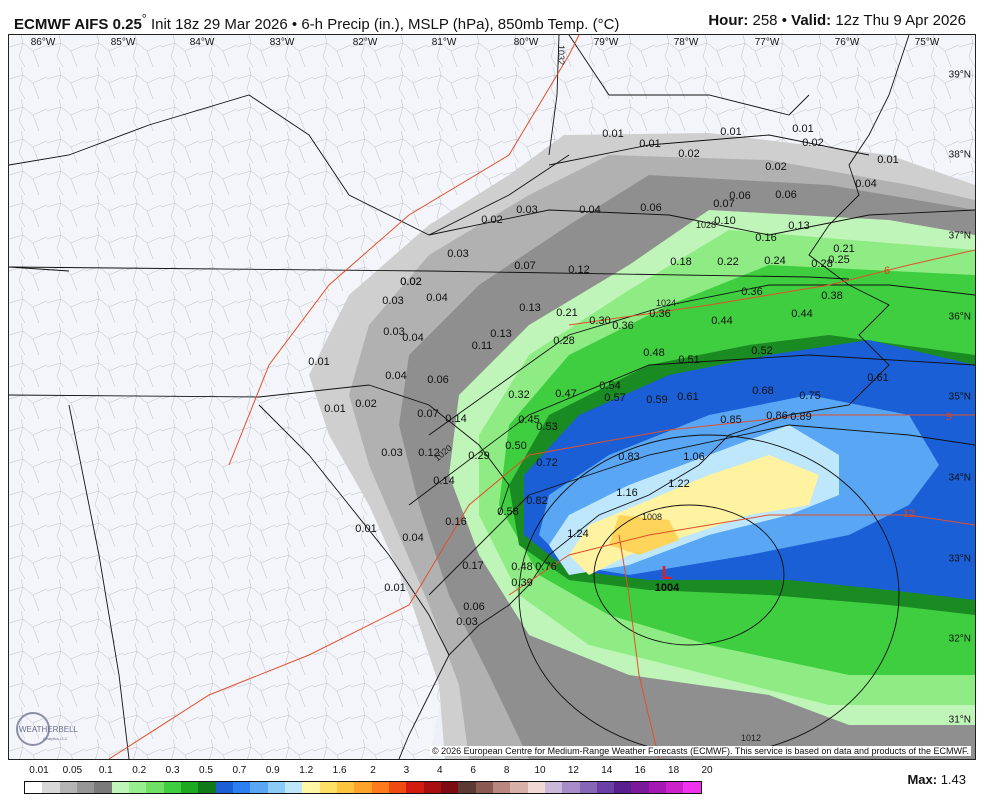 The width and height of the screenshot is (984, 808). I want to click on title-right: Hour: 258 • Valid: 12z Thu 9 Apr 2026, so click(837, 20).